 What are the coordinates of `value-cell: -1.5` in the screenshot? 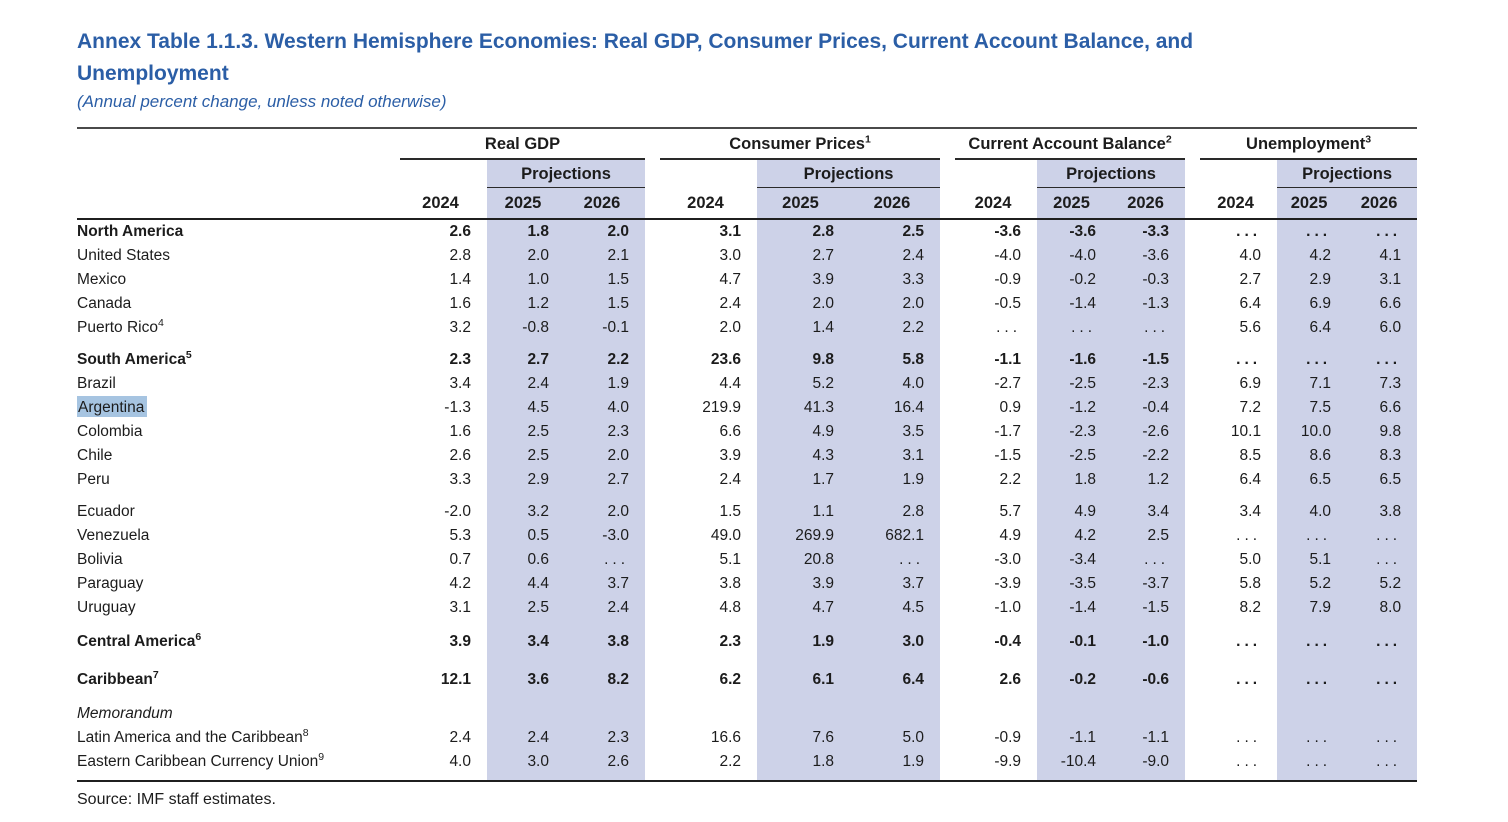 It's located at (1149, 356).